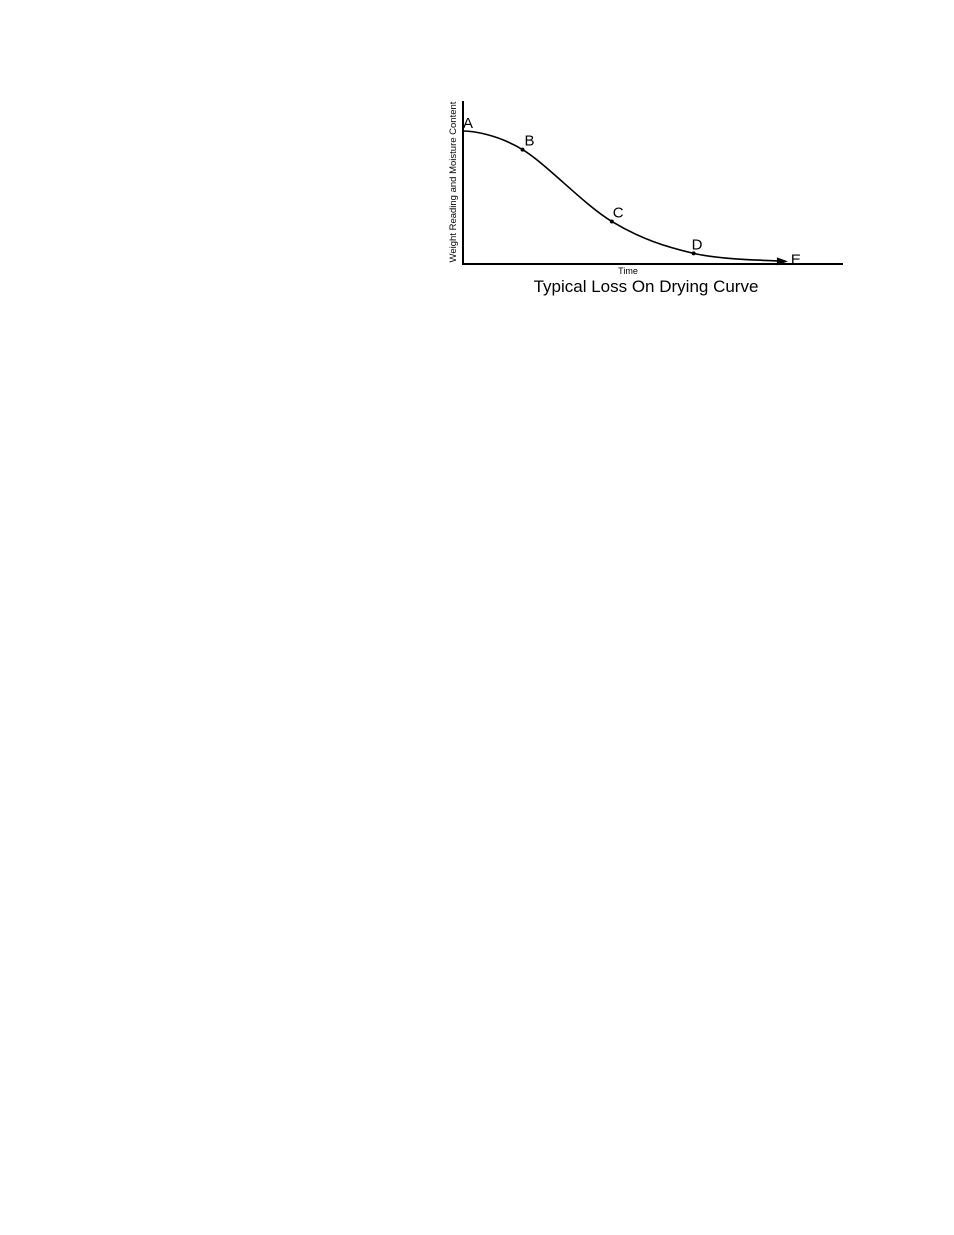  I want to click on x-axis-label: Time, so click(628, 271).